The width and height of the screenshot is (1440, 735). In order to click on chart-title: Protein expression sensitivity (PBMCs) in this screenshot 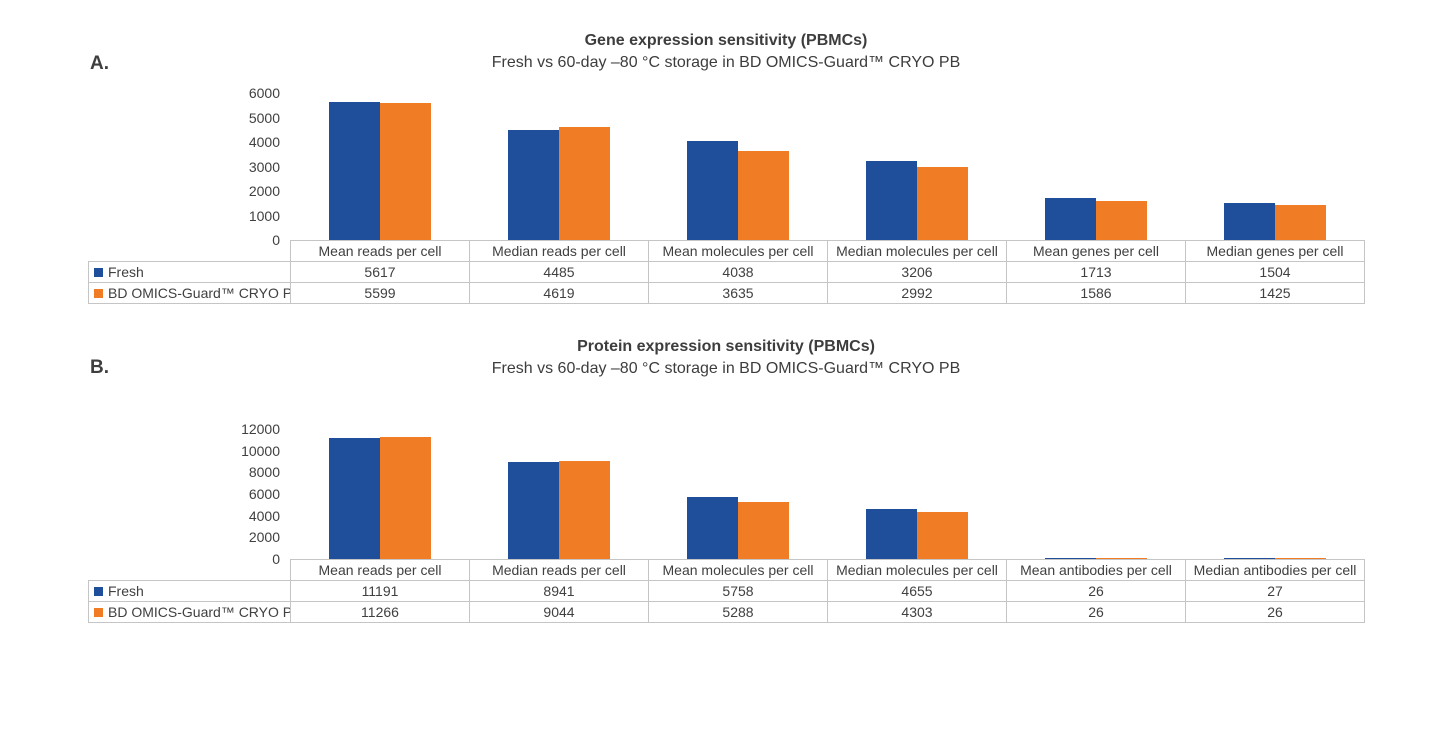, I will do `click(726, 346)`.